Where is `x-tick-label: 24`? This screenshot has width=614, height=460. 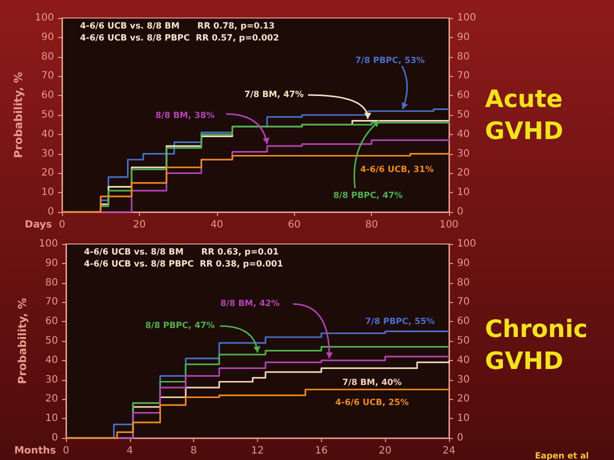
x-tick-label: 24 is located at coordinates (449, 451).